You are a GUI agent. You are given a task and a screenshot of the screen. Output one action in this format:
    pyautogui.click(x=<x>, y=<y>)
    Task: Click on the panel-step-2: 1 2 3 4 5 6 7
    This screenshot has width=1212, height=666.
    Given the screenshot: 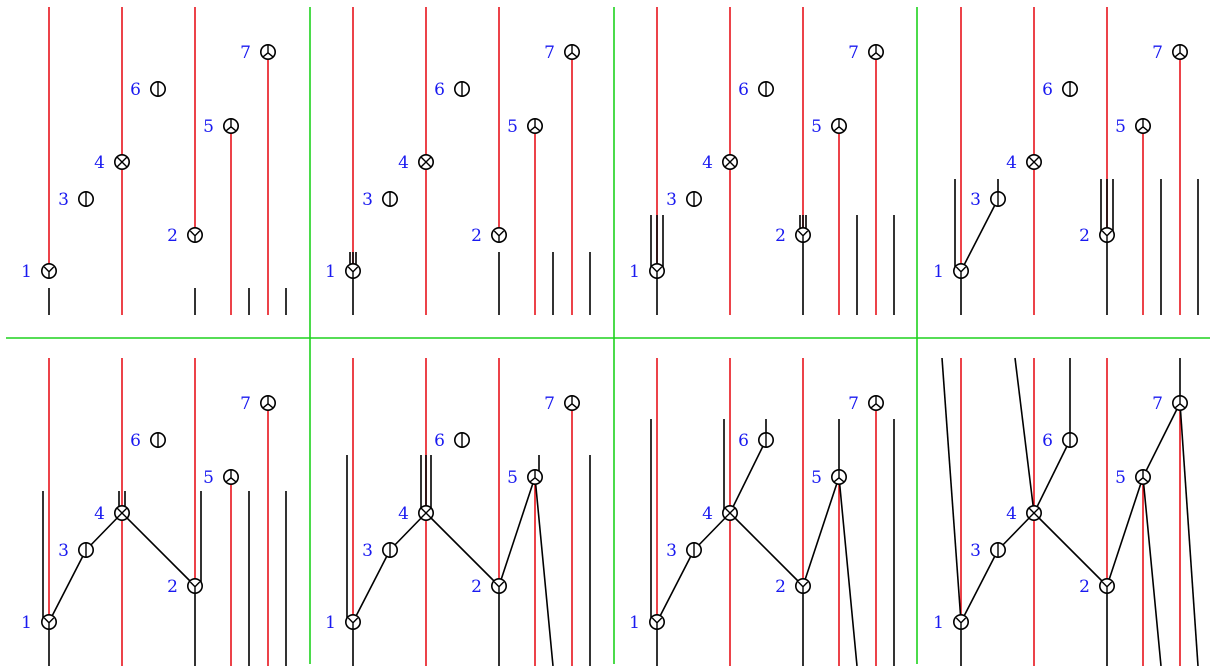 What is the action you would take?
    pyautogui.click(x=458, y=161)
    